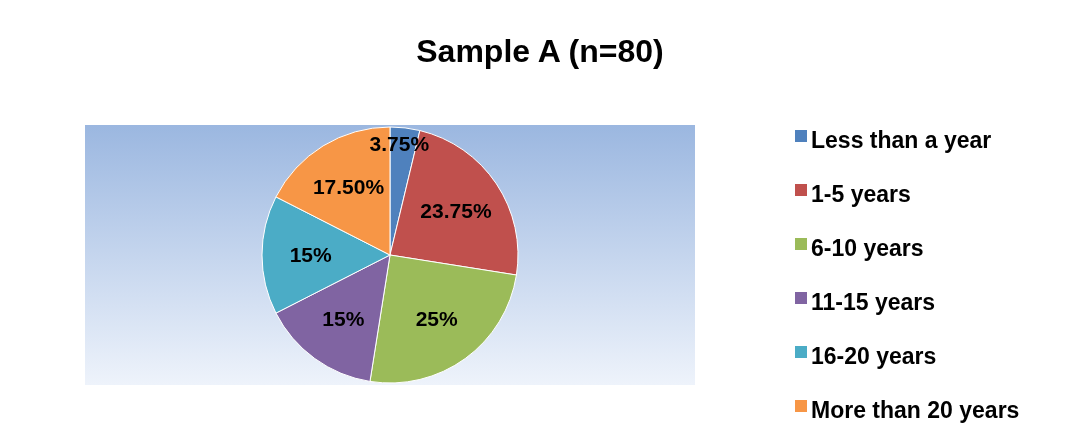 This screenshot has width=1066, height=434. What do you see at coordinates (348, 187) in the screenshot?
I see `data-label: 17.50%` at bounding box center [348, 187].